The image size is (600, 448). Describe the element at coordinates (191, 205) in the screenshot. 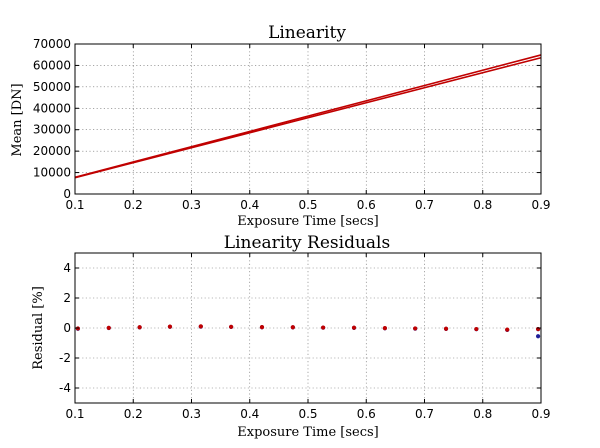

I see `linearity-x-tick-label: 0.3` at that location.